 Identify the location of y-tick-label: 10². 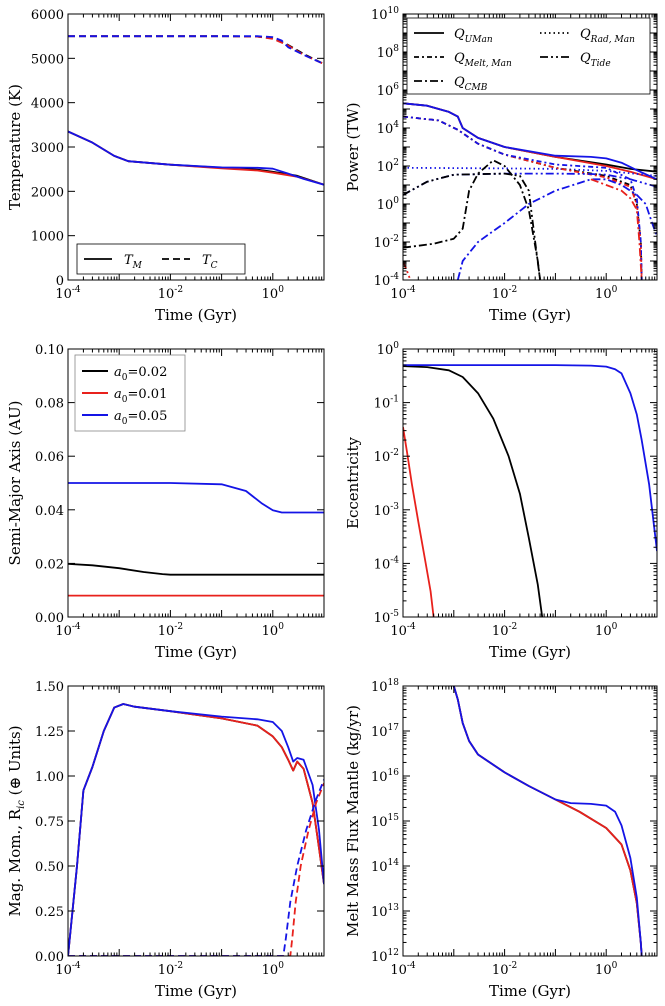
(388, 166).